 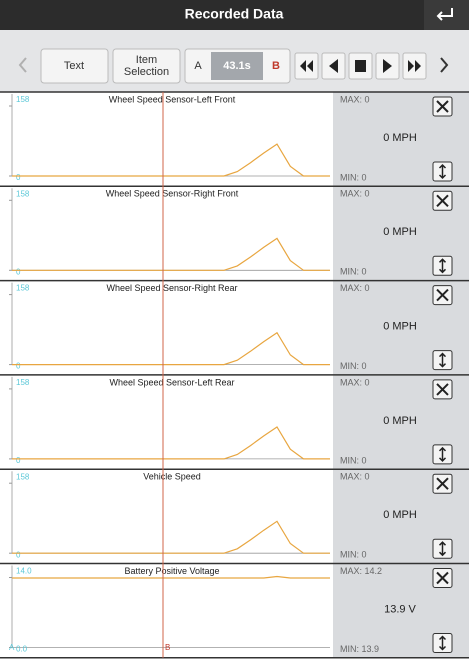 I want to click on prev-page, so click(x=22, y=65).